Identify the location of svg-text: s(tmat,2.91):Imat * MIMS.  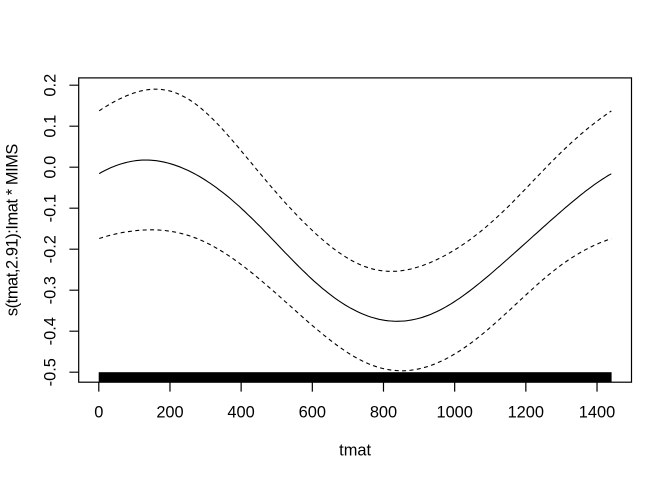
(13, 230).